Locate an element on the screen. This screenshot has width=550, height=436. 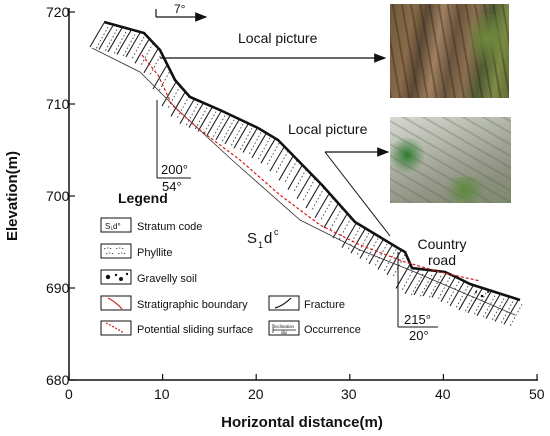
y-axis-title: Elevation(m) is located at coordinates (12, 196).